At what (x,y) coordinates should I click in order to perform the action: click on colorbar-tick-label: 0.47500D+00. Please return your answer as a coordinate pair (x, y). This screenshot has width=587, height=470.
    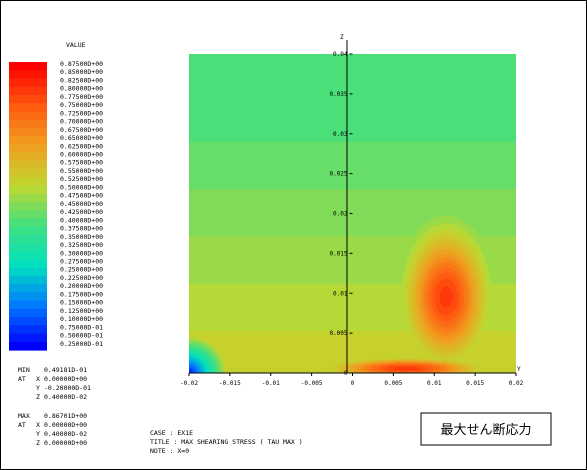
    Looking at the image, I should click on (81, 196).